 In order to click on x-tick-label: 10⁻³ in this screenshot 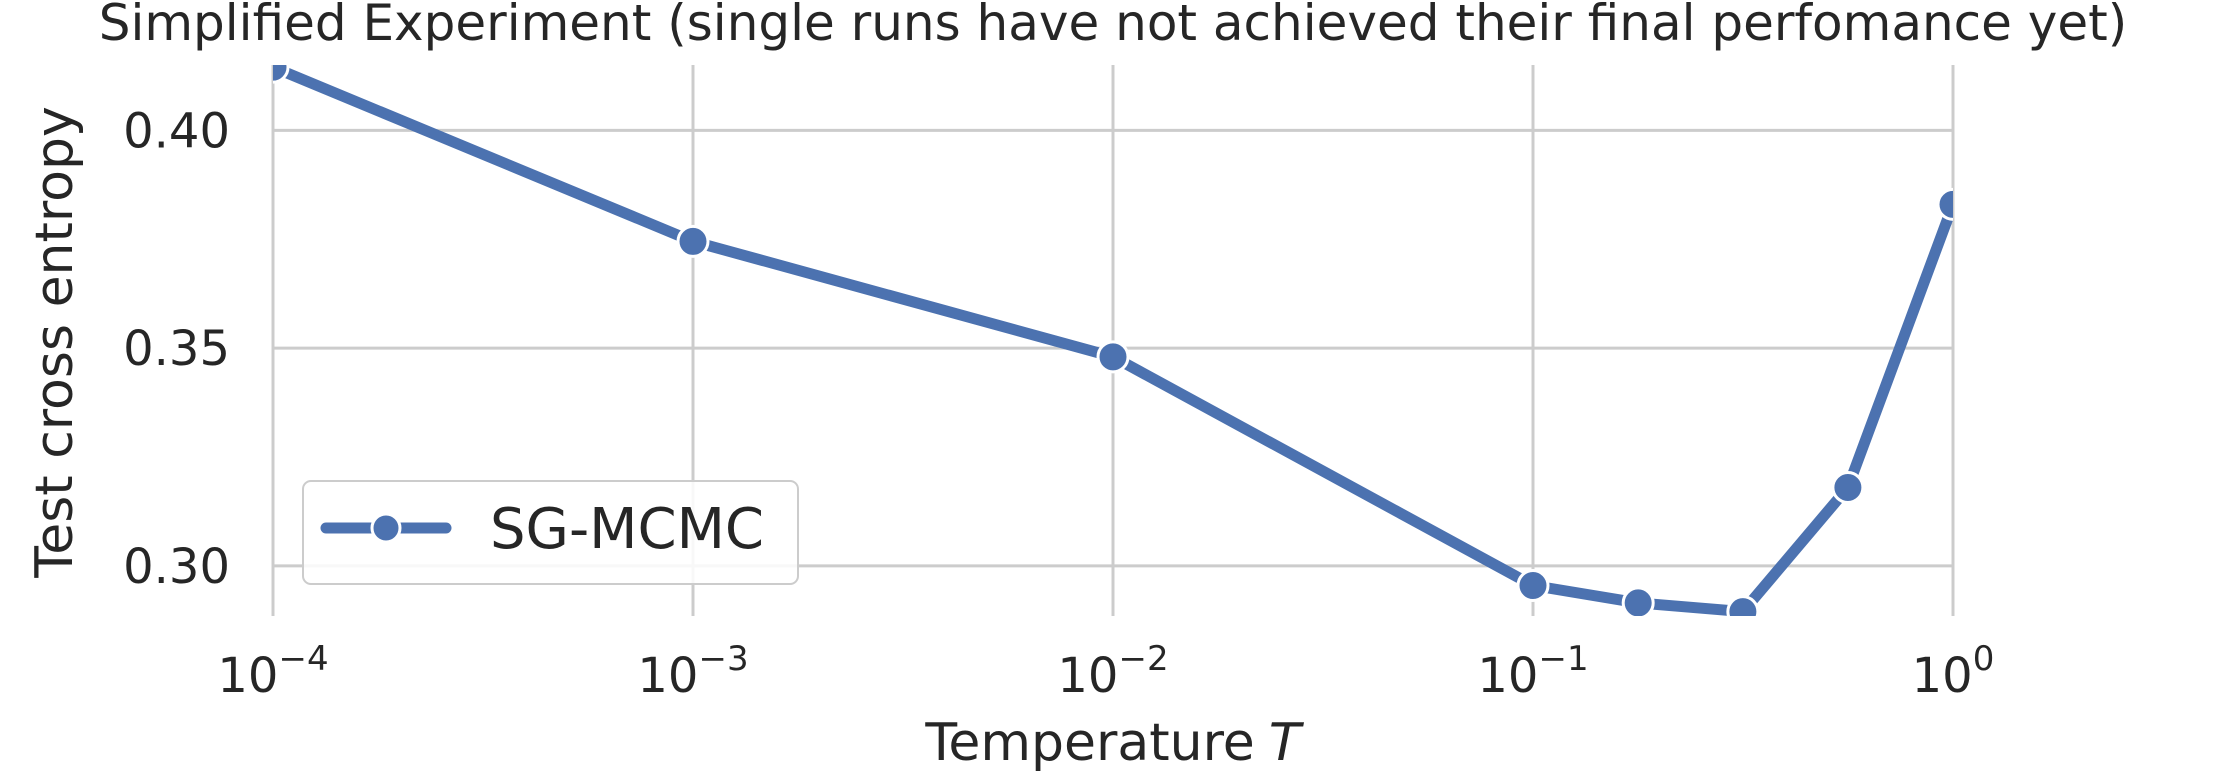, I will do `click(692, 671)`.